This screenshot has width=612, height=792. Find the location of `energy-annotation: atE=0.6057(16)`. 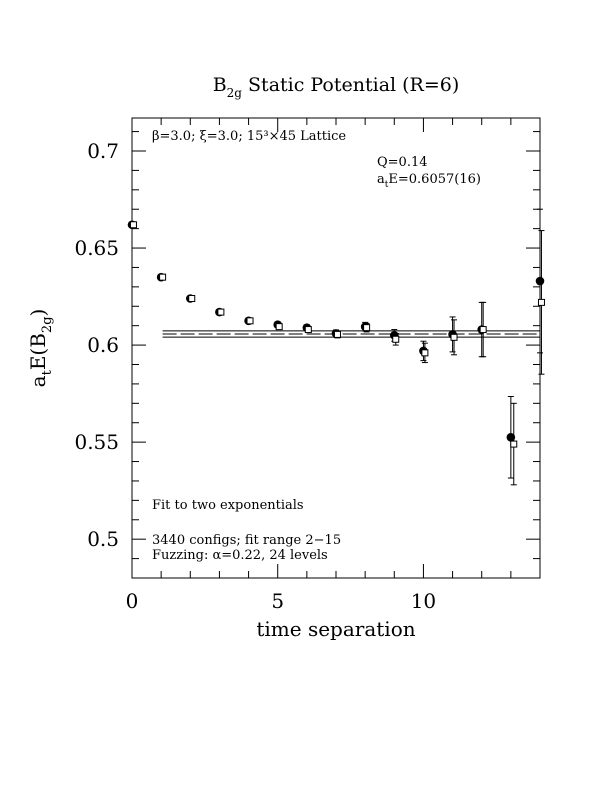

energy-annotation: atE=0.6057(16) is located at coordinates (429, 181).